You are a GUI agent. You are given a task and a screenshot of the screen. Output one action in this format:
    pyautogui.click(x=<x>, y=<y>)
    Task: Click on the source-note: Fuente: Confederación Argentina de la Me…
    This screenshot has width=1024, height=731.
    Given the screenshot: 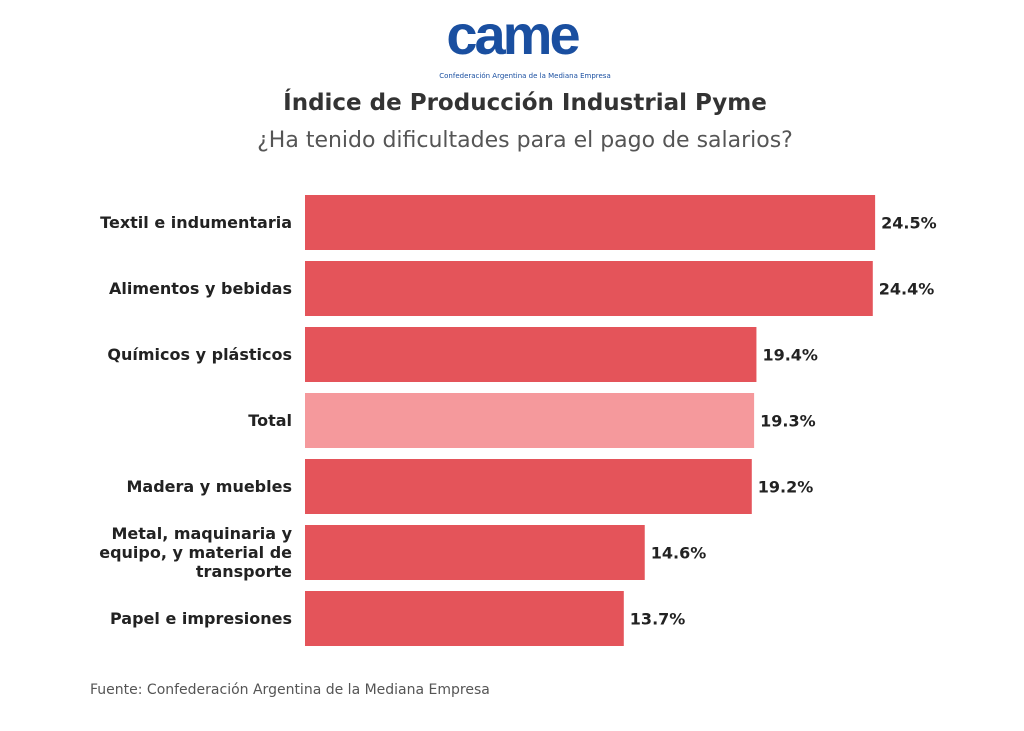 What is the action you would take?
    pyautogui.click(x=290, y=690)
    